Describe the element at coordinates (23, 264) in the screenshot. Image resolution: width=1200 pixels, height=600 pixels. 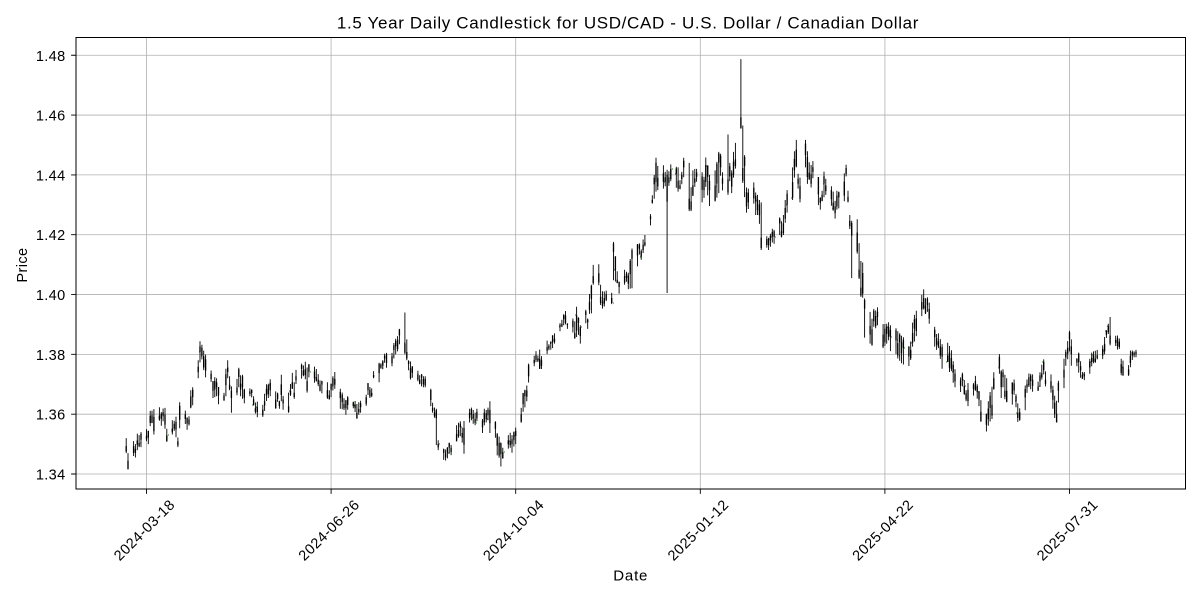
I see `svg-text: Price` at that location.